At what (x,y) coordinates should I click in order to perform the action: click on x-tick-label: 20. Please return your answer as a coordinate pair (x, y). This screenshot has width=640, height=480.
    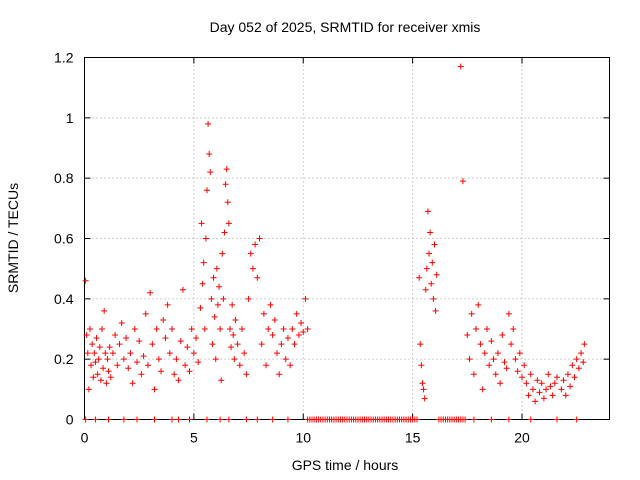
    Looking at the image, I should click on (522, 438).